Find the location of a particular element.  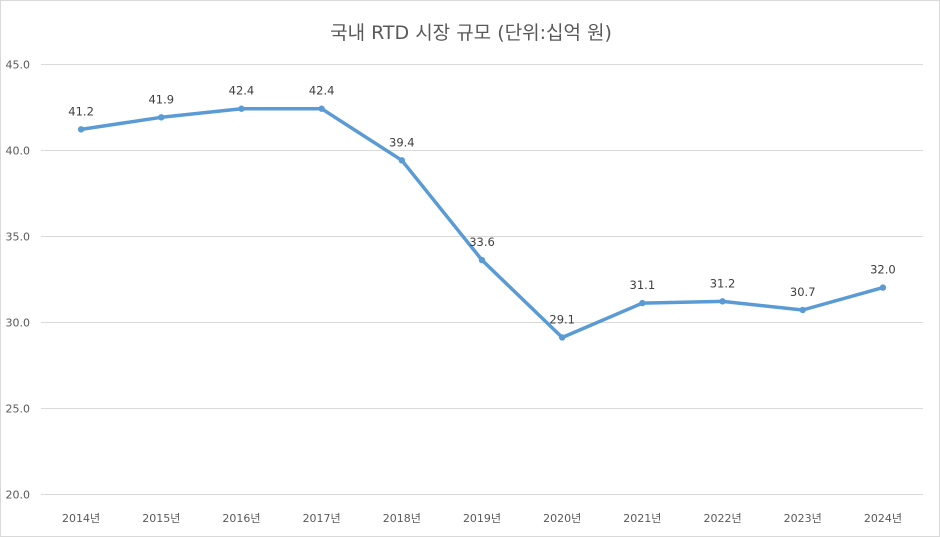

x-tick-label: 2021년 is located at coordinates (642, 518).